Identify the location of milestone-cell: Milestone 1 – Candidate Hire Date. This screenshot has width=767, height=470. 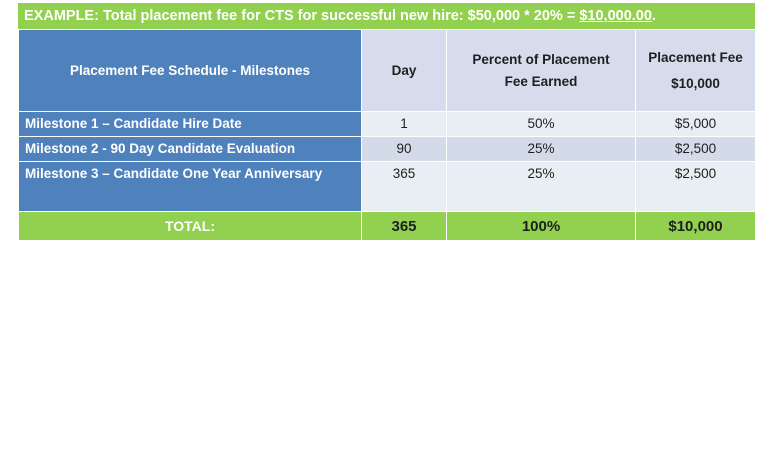
(190, 124).